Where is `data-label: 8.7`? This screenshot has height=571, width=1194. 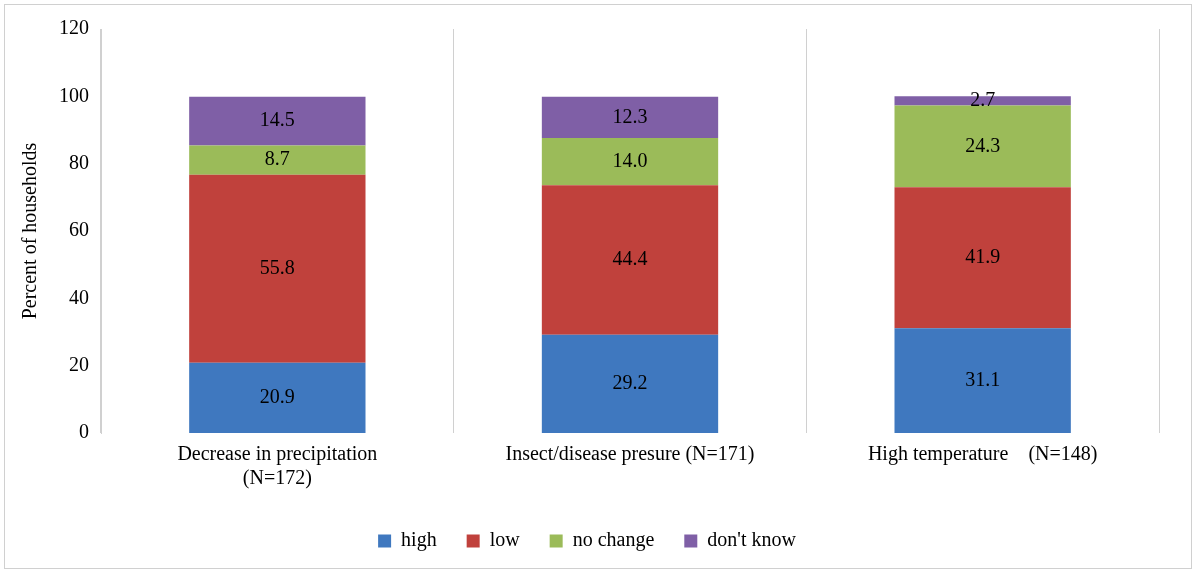
data-label: 8.7 is located at coordinates (277, 158).